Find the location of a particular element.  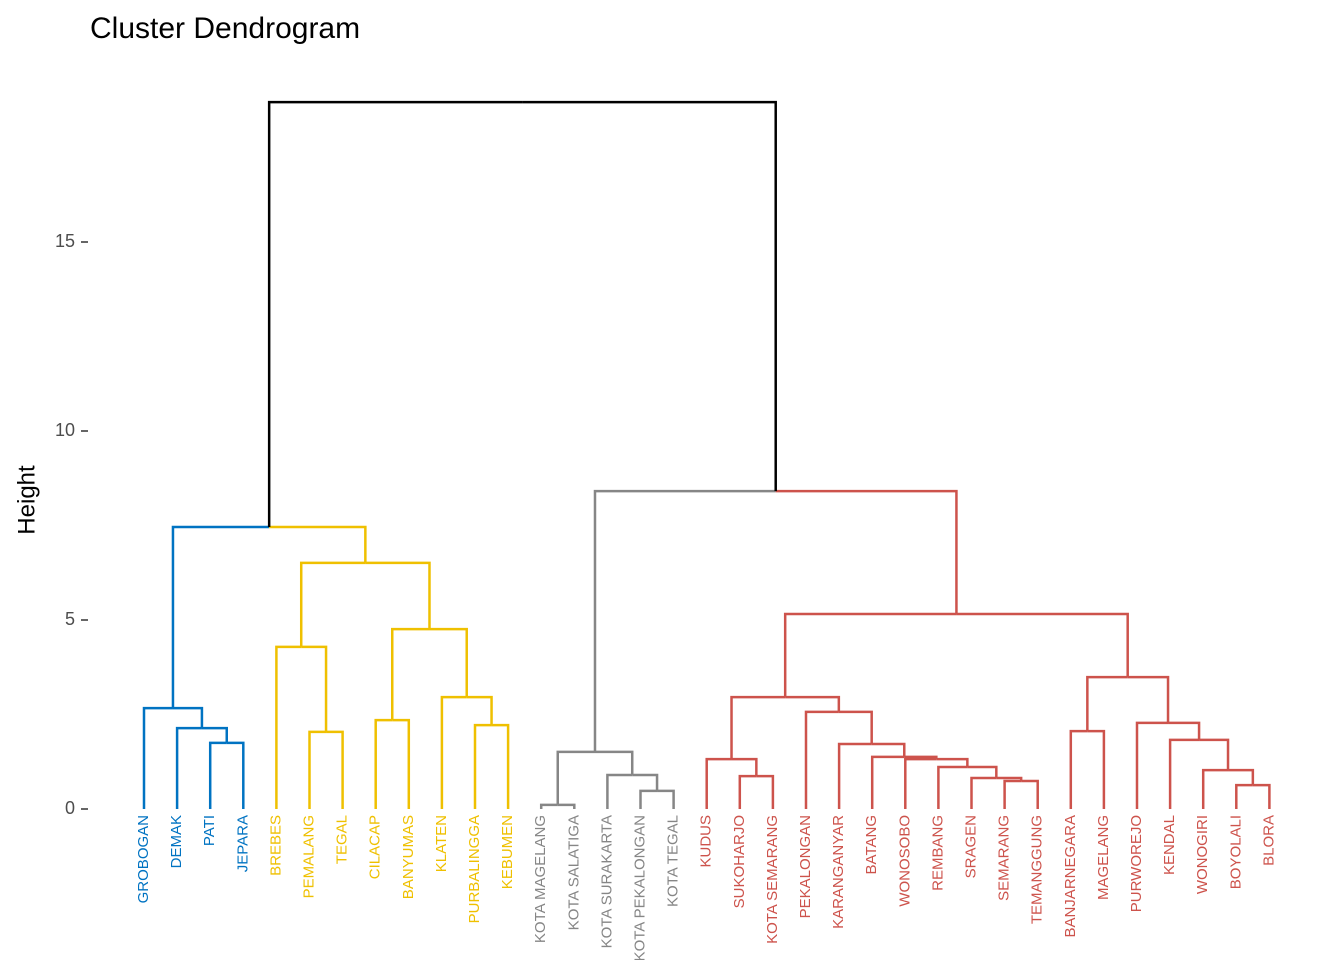

leaf-label: JEPARA is located at coordinates (242, 843).